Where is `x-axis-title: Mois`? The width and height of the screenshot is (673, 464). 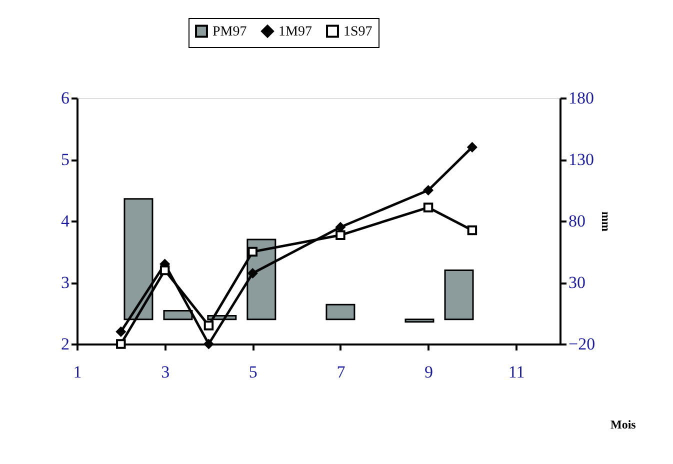 x-axis-title: Mois is located at coordinates (623, 425).